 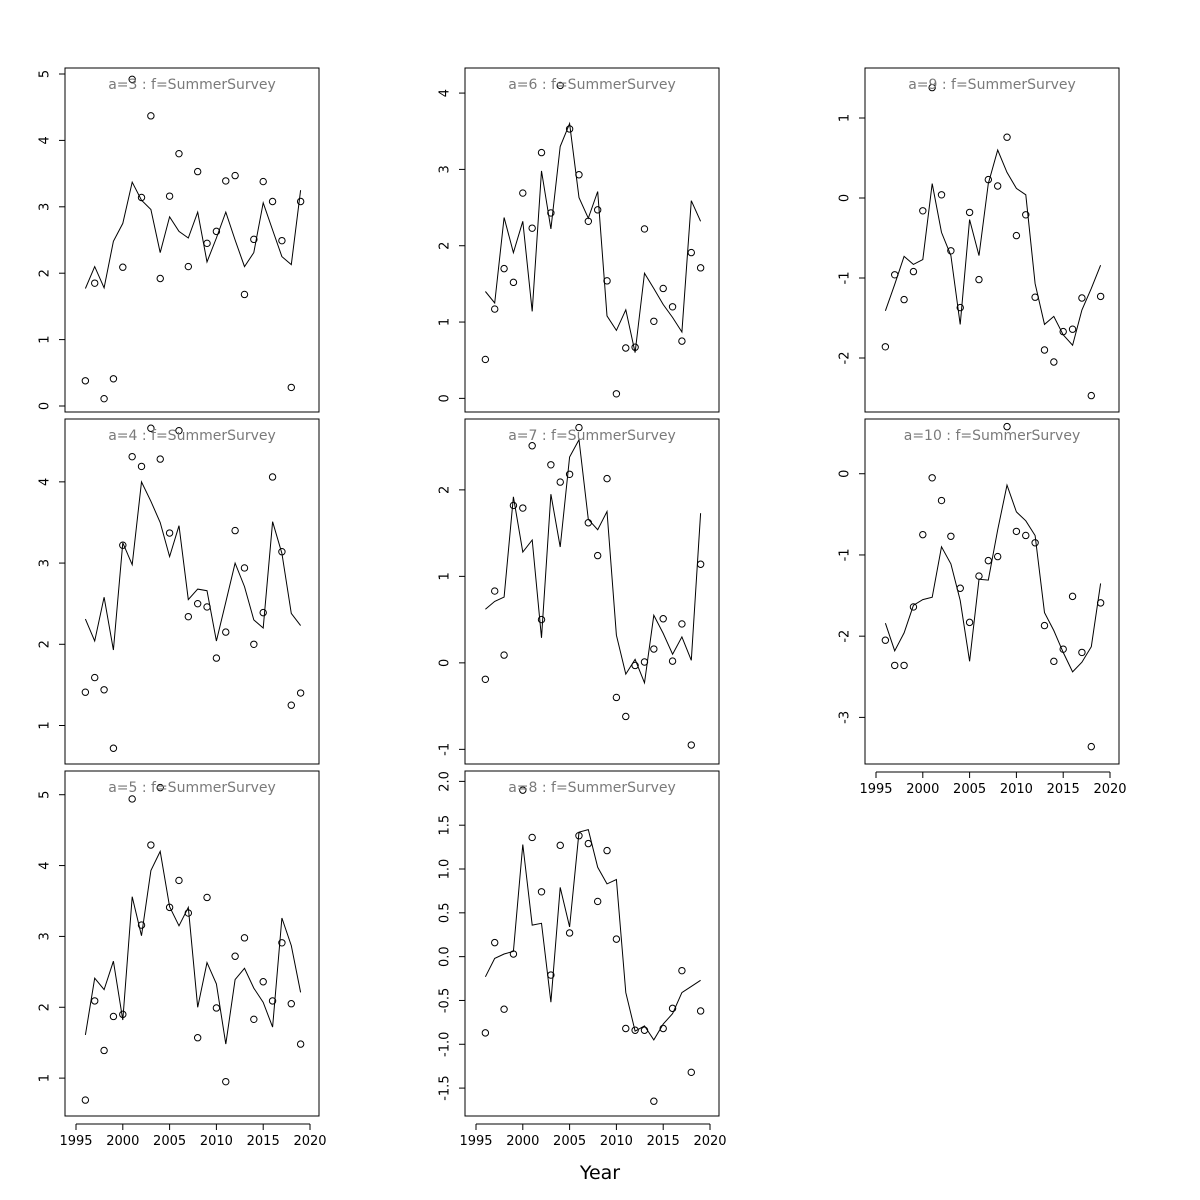 What do you see at coordinates (192, 85) in the screenshot?
I see `panel-title: a=3 : f=SummerSurvey` at bounding box center [192, 85].